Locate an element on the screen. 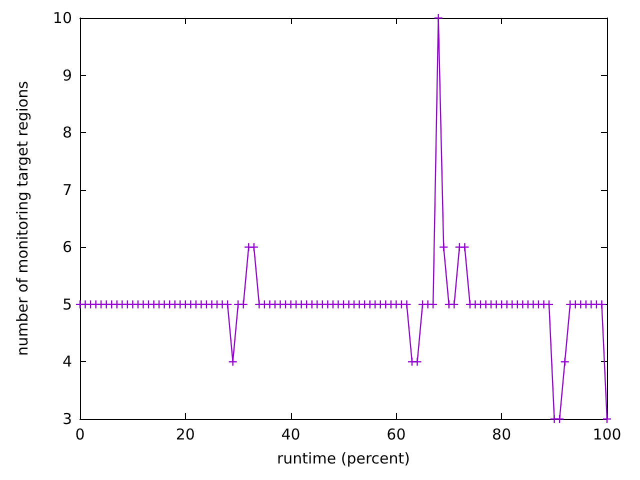 This screenshot has width=640, height=480. y-tick-label: 4 is located at coordinates (67, 361).